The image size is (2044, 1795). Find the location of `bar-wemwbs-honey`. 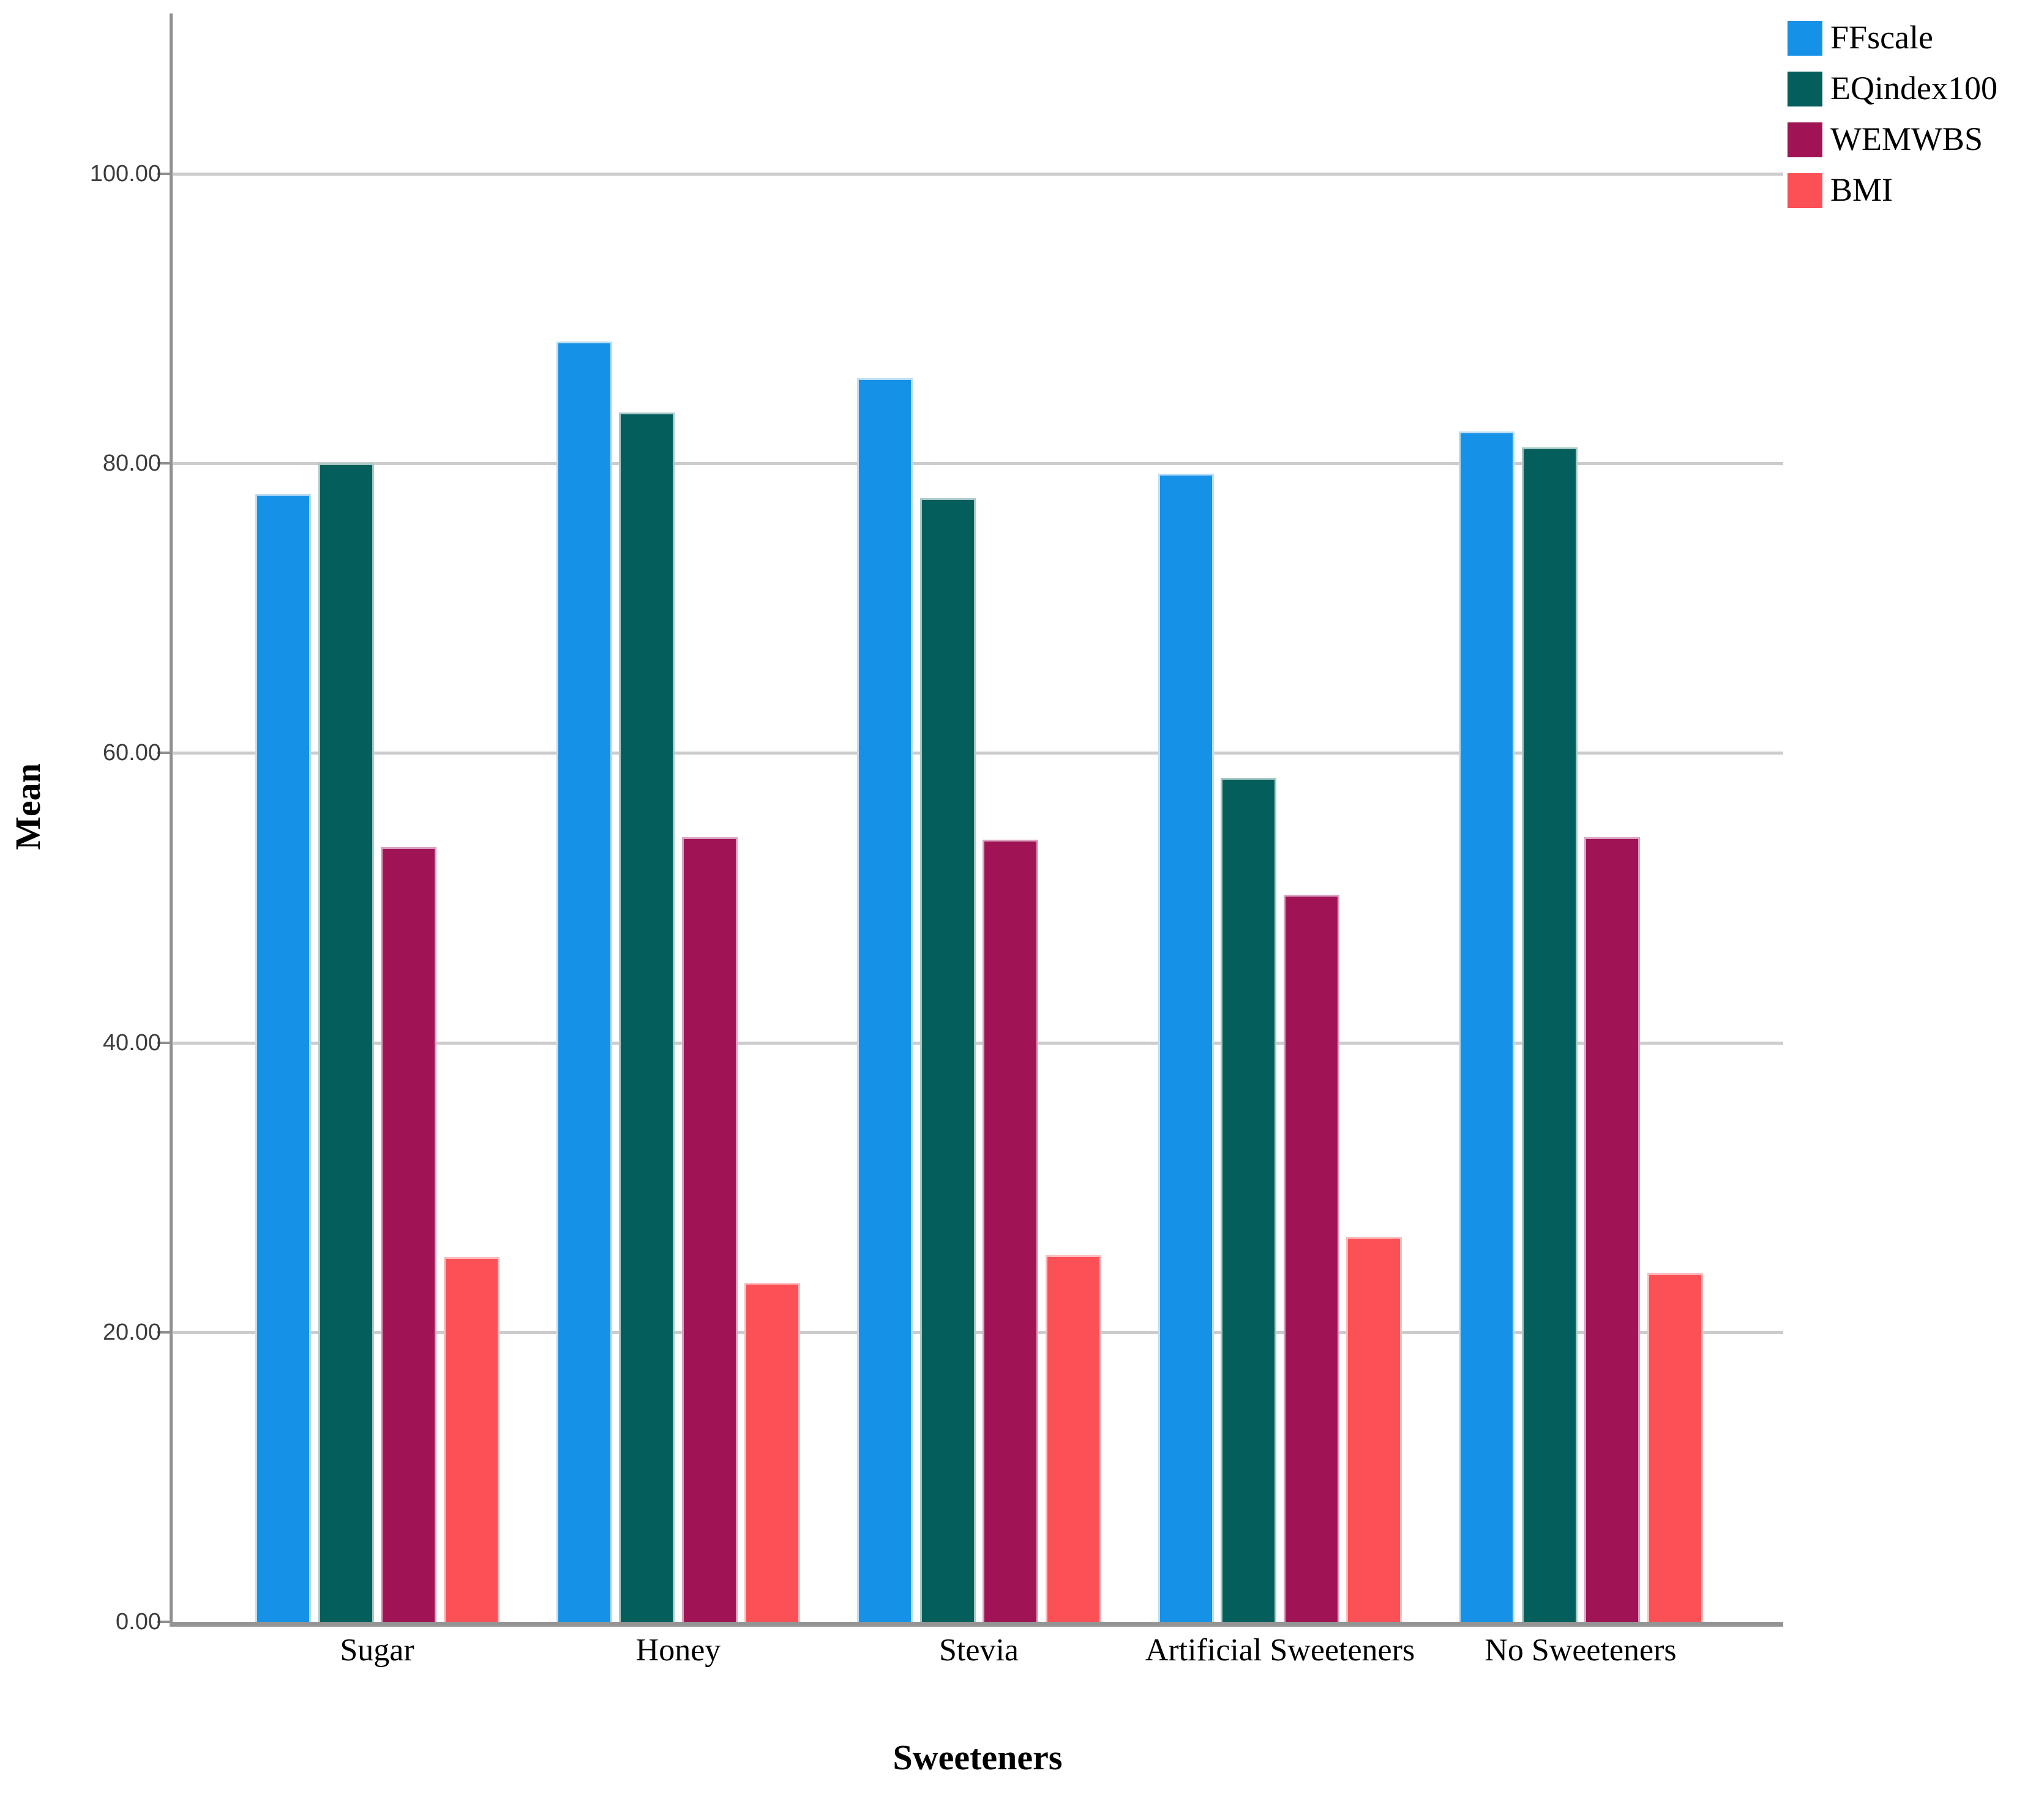

bar-wemwbs-honey is located at coordinates (710, 1229).